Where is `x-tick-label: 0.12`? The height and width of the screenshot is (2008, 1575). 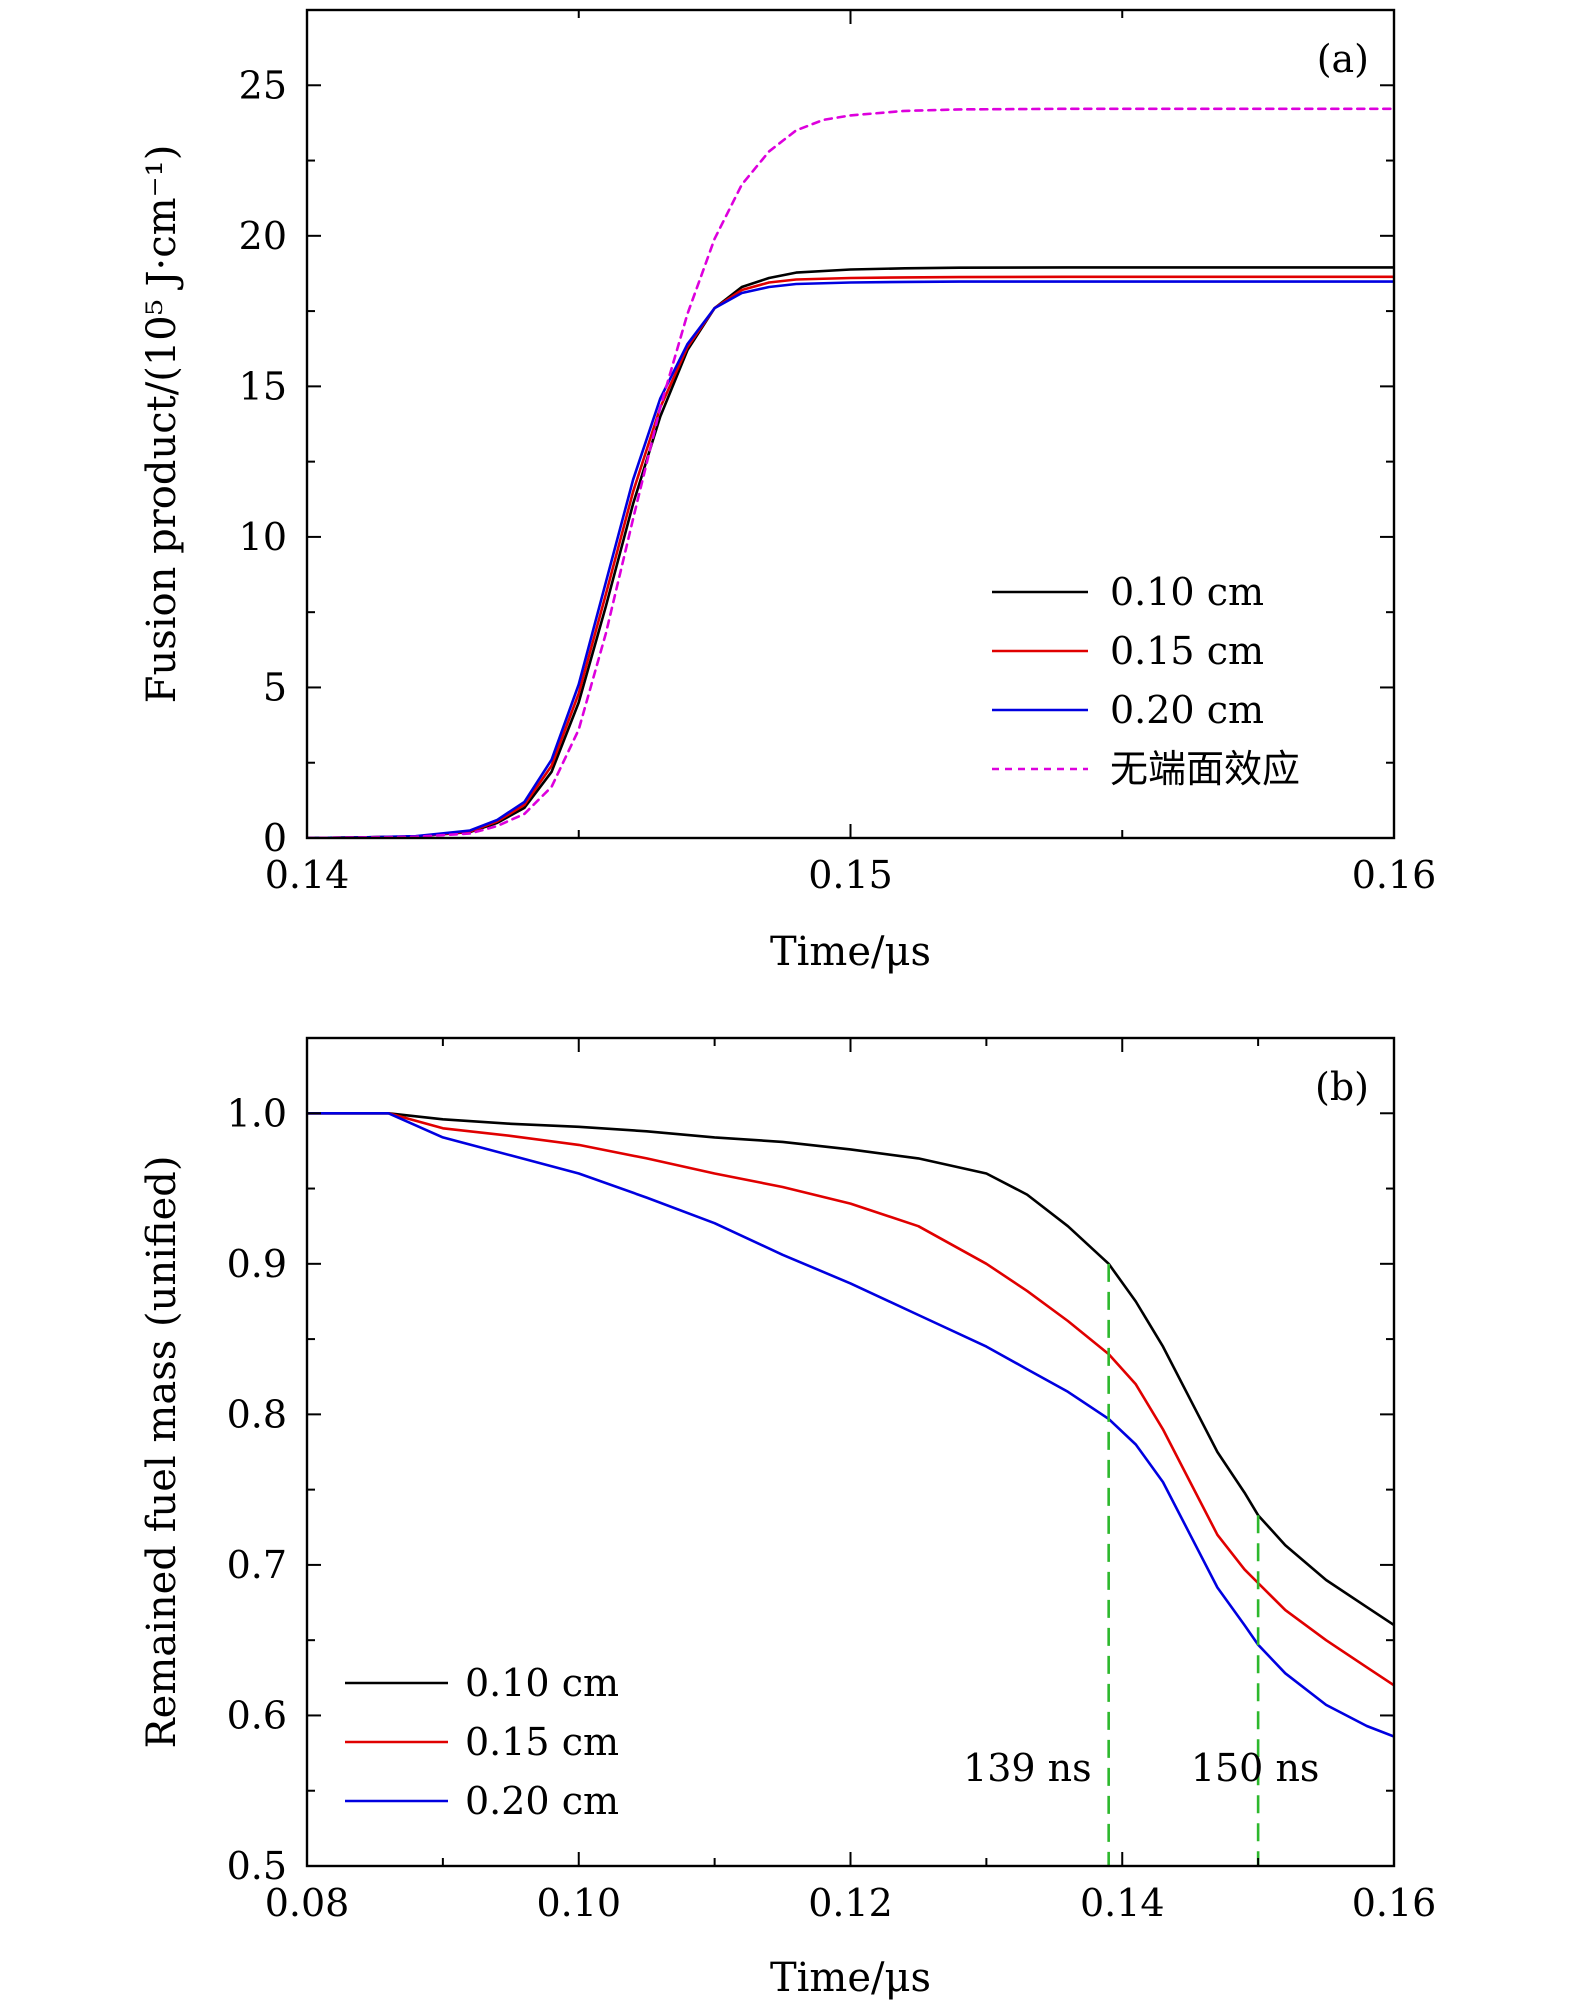
x-tick-label: 0.12 is located at coordinates (850, 1903).